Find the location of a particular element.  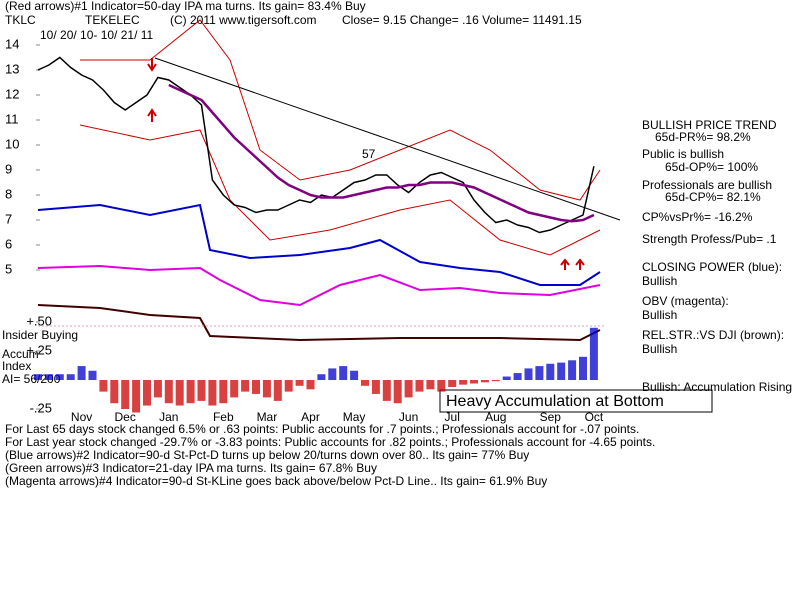

y-tick-label: 6 is located at coordinates (8, 243).